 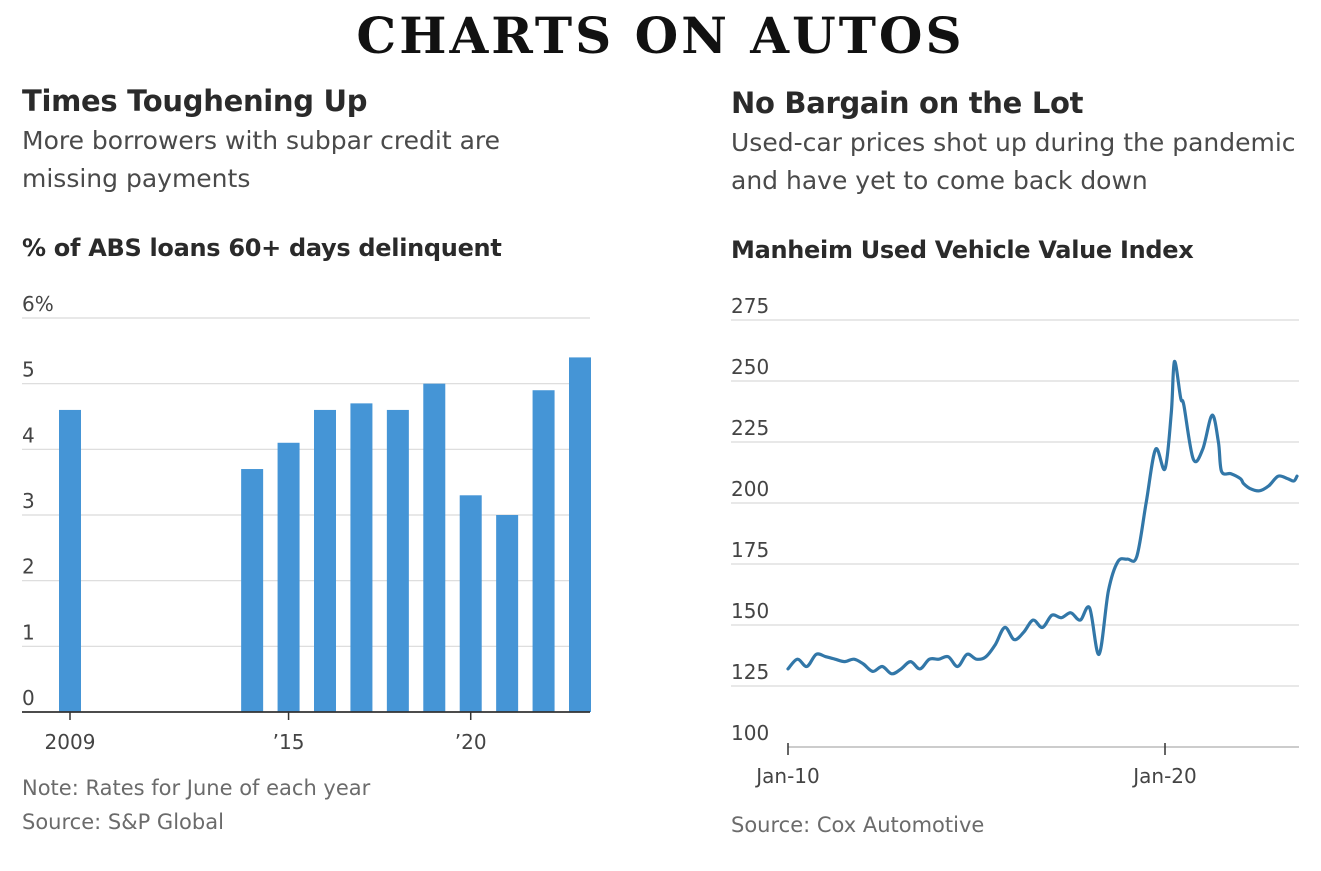 What do you see at coordinates (123, 822) in the screenshot?
I see `left-source: Source: S&P Global` at bounding box center [123, 822].